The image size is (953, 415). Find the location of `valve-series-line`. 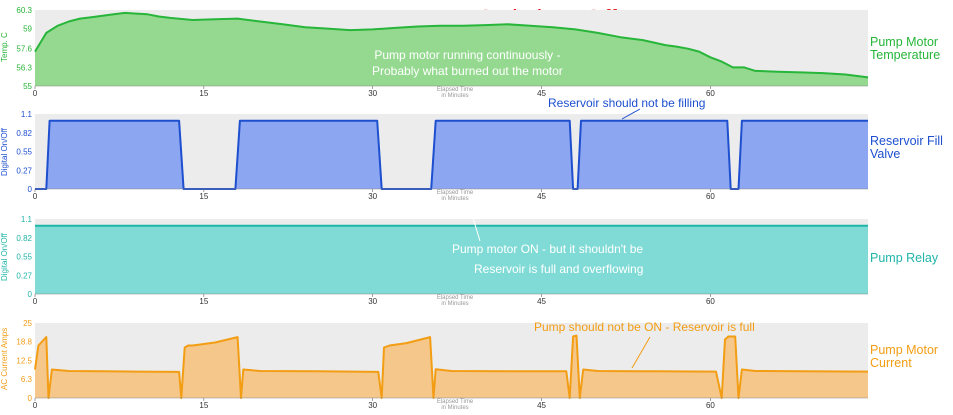

valve-series-line is located at coordinates (451, 154).